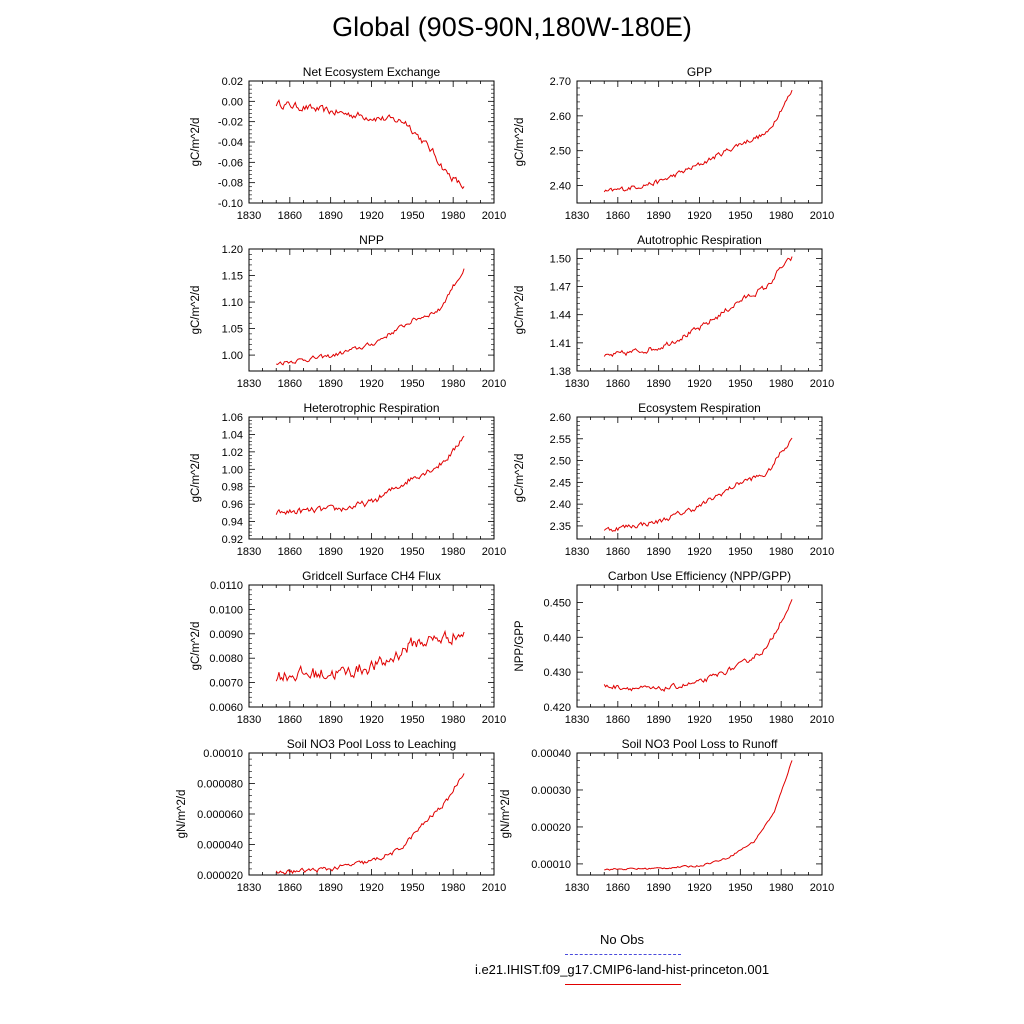 The height and width of the screenshot is (1024, 1024). Describe the element at coordinates (557, 673) in the screenshot. I see `y-tick-label: 0.430` at that location.